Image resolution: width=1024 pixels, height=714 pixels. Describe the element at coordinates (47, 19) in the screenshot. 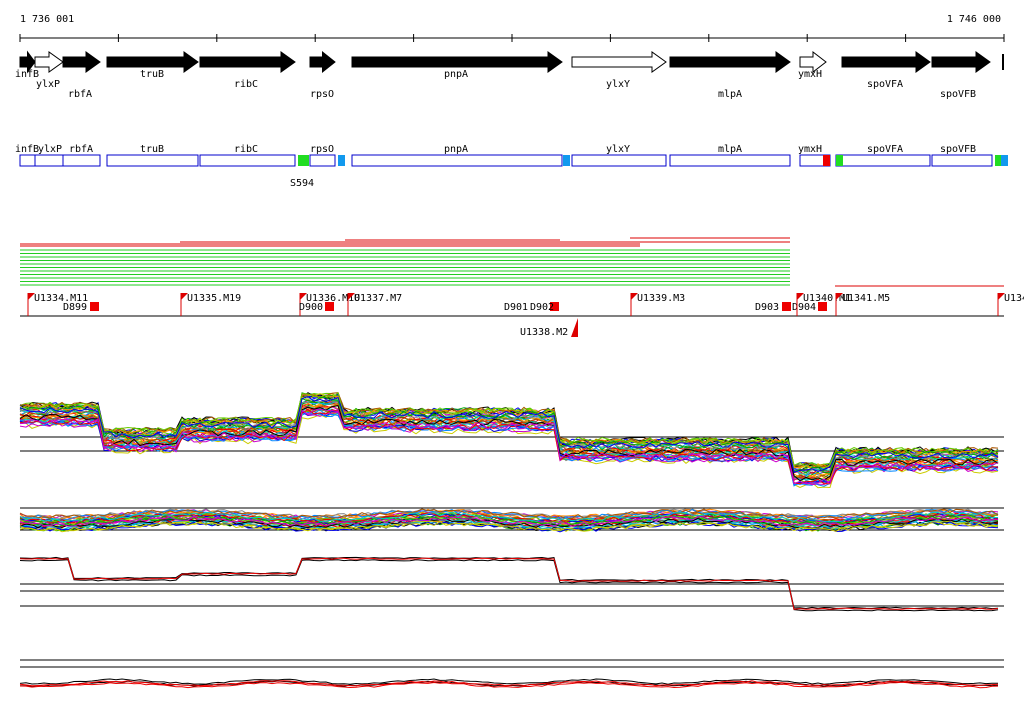

I see `ruler-start: 1 736 001` at that location.